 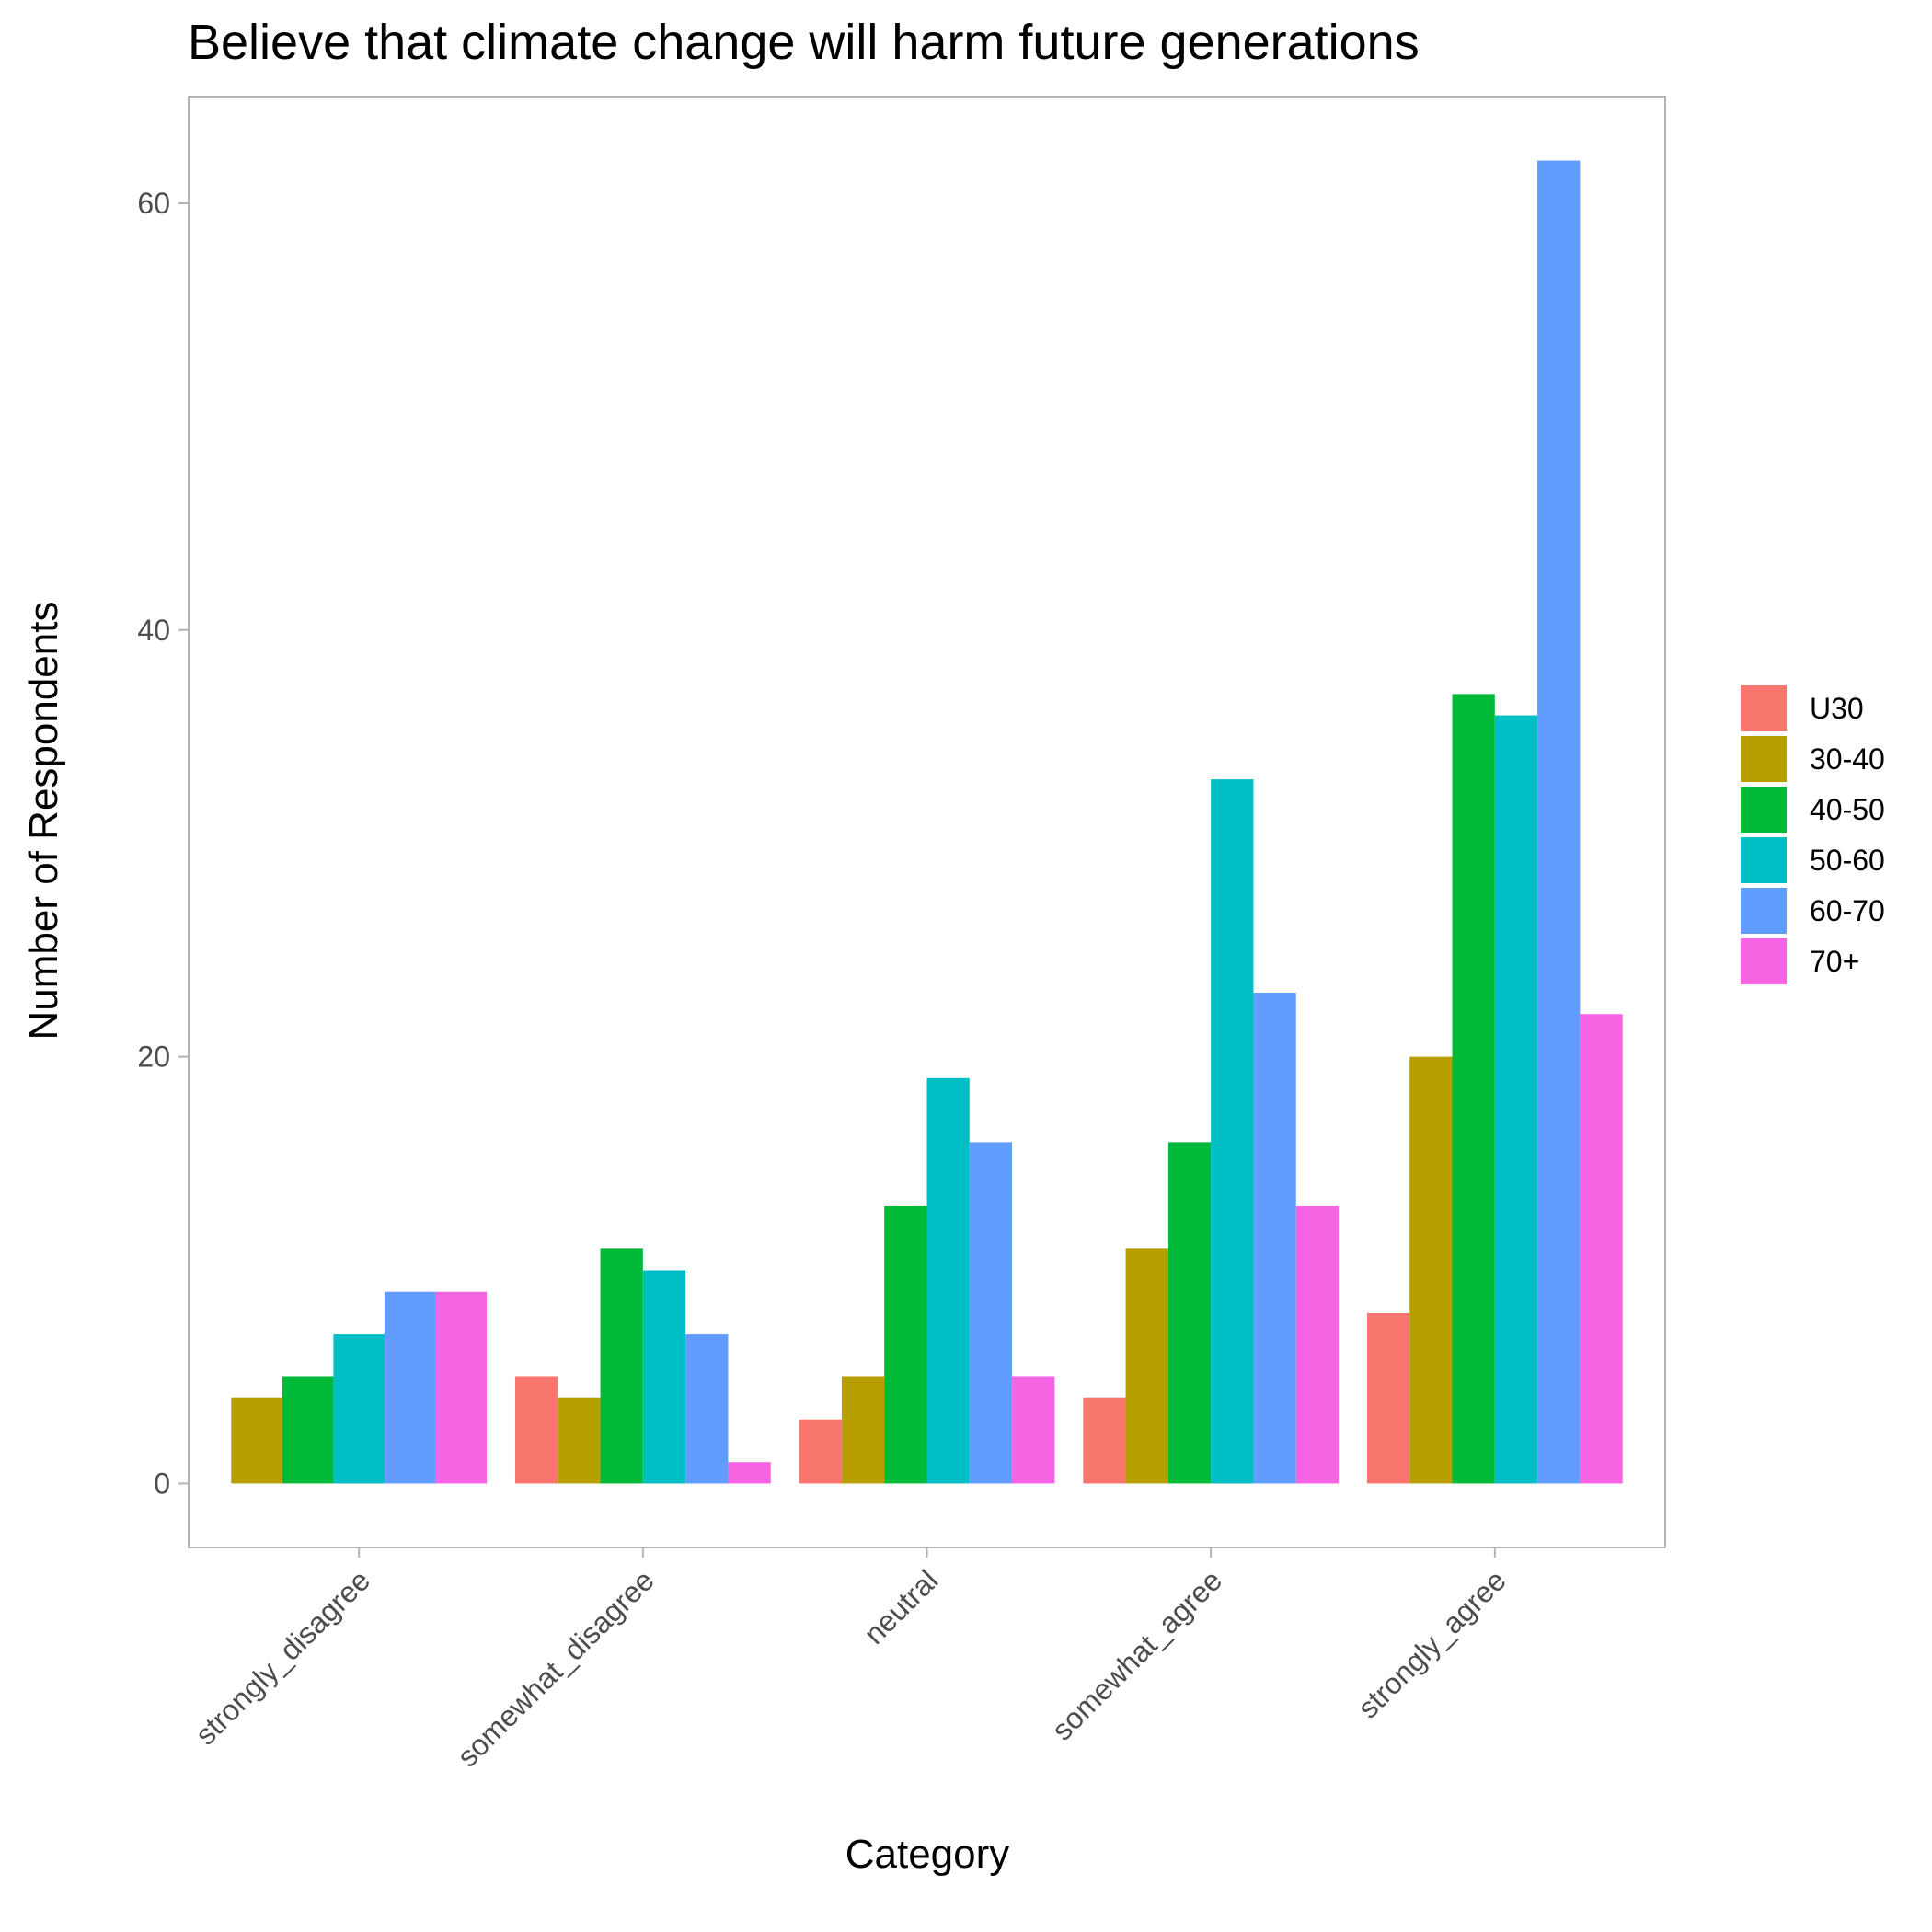 What do you see at coordinates (163, 843) in the screenshot?
I see `y-axis: 0 20 40 60` at bounding box center [163, 843].